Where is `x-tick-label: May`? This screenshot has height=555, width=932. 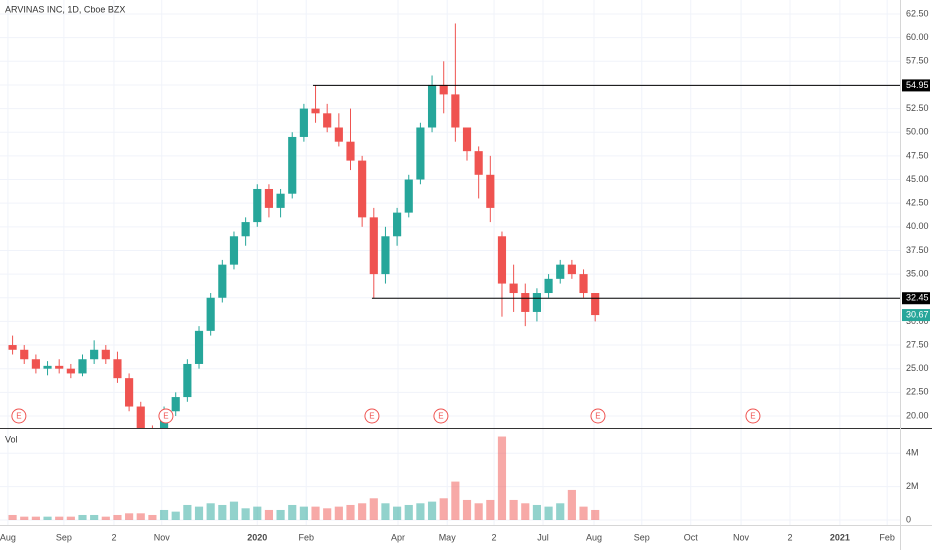
x-tick-label: May is located at coordinates (448, 537).